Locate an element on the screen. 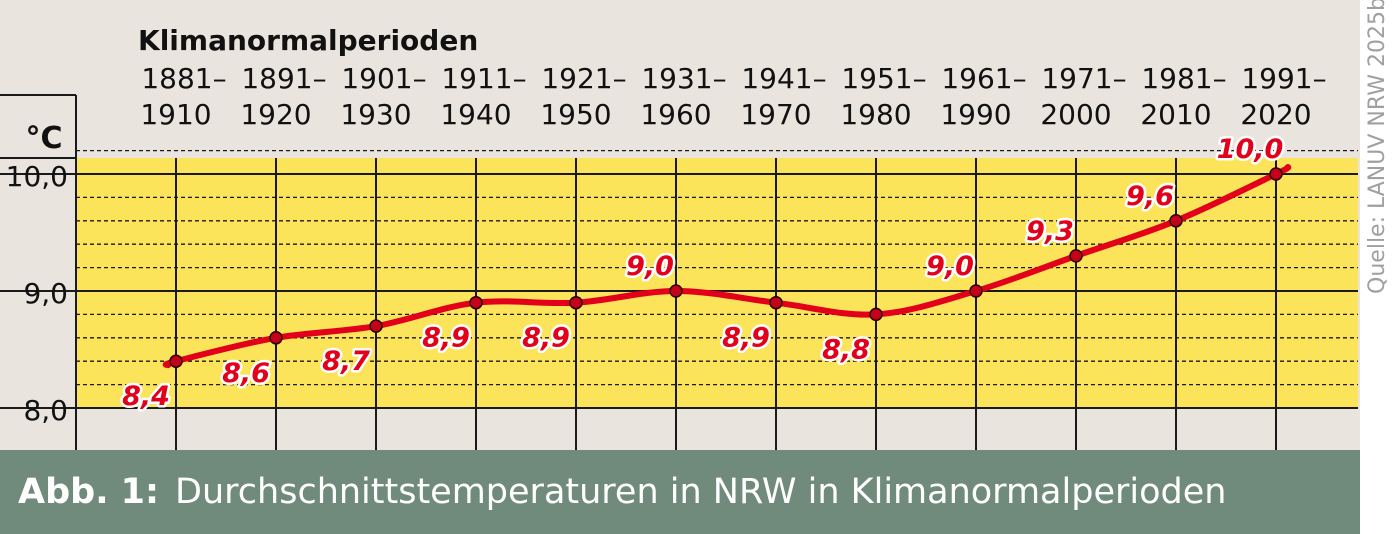 The width and height of the screenshot is (1392, 534). y-axis-unit-label: °C is located at coordinates (43, 138).